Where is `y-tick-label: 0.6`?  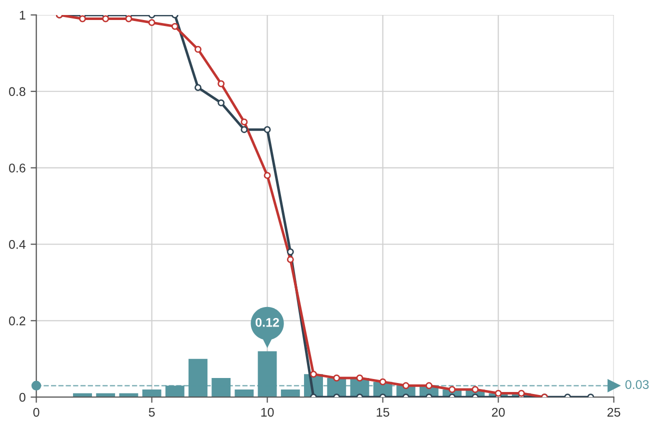 y-tick-label: 0.6 is located at coordinates (17, 168).